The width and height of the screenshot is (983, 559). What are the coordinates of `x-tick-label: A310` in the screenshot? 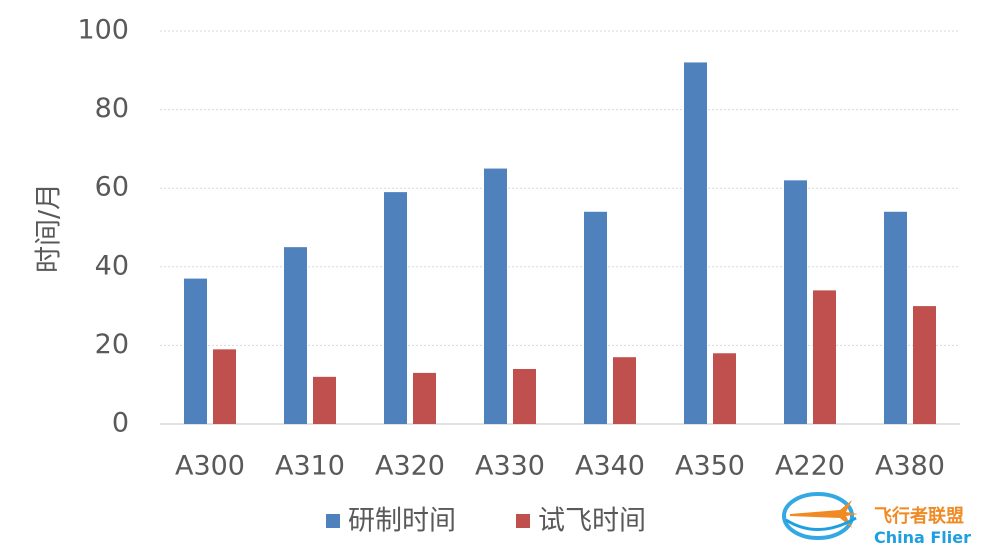 It's located at (310, 466).